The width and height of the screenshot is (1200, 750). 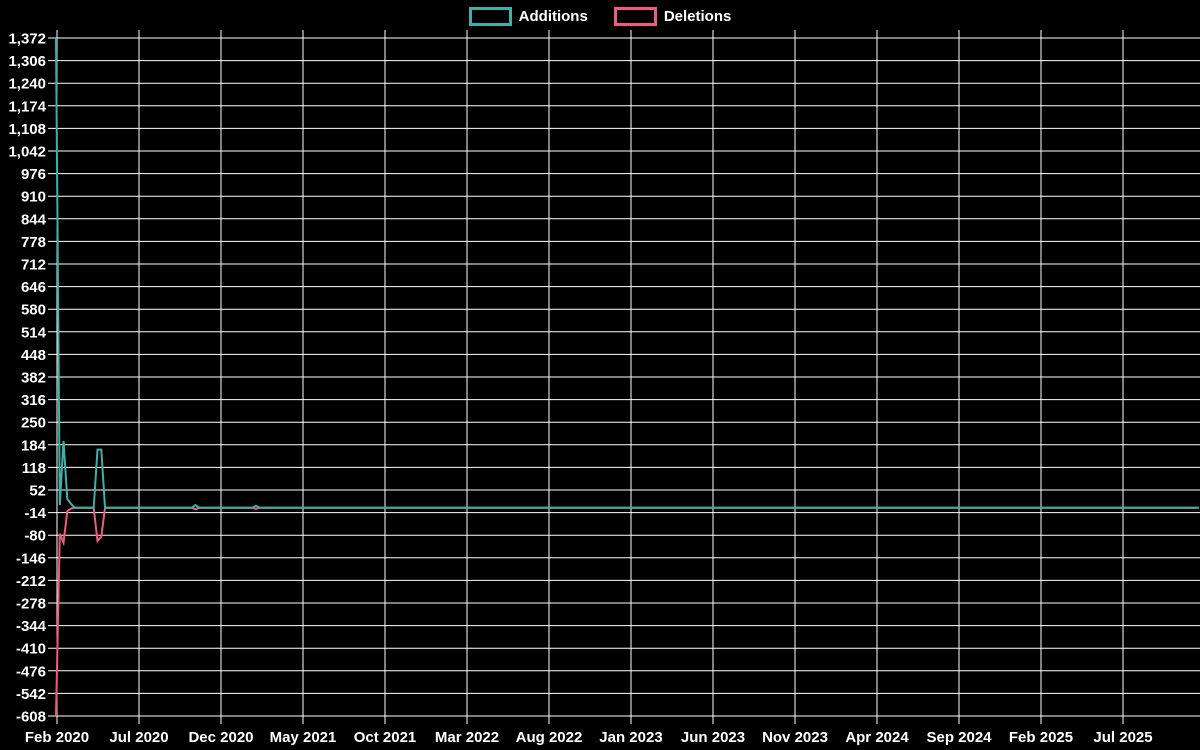 I want to click on y-axis-label: 1,306, so click(x=27, y=61).